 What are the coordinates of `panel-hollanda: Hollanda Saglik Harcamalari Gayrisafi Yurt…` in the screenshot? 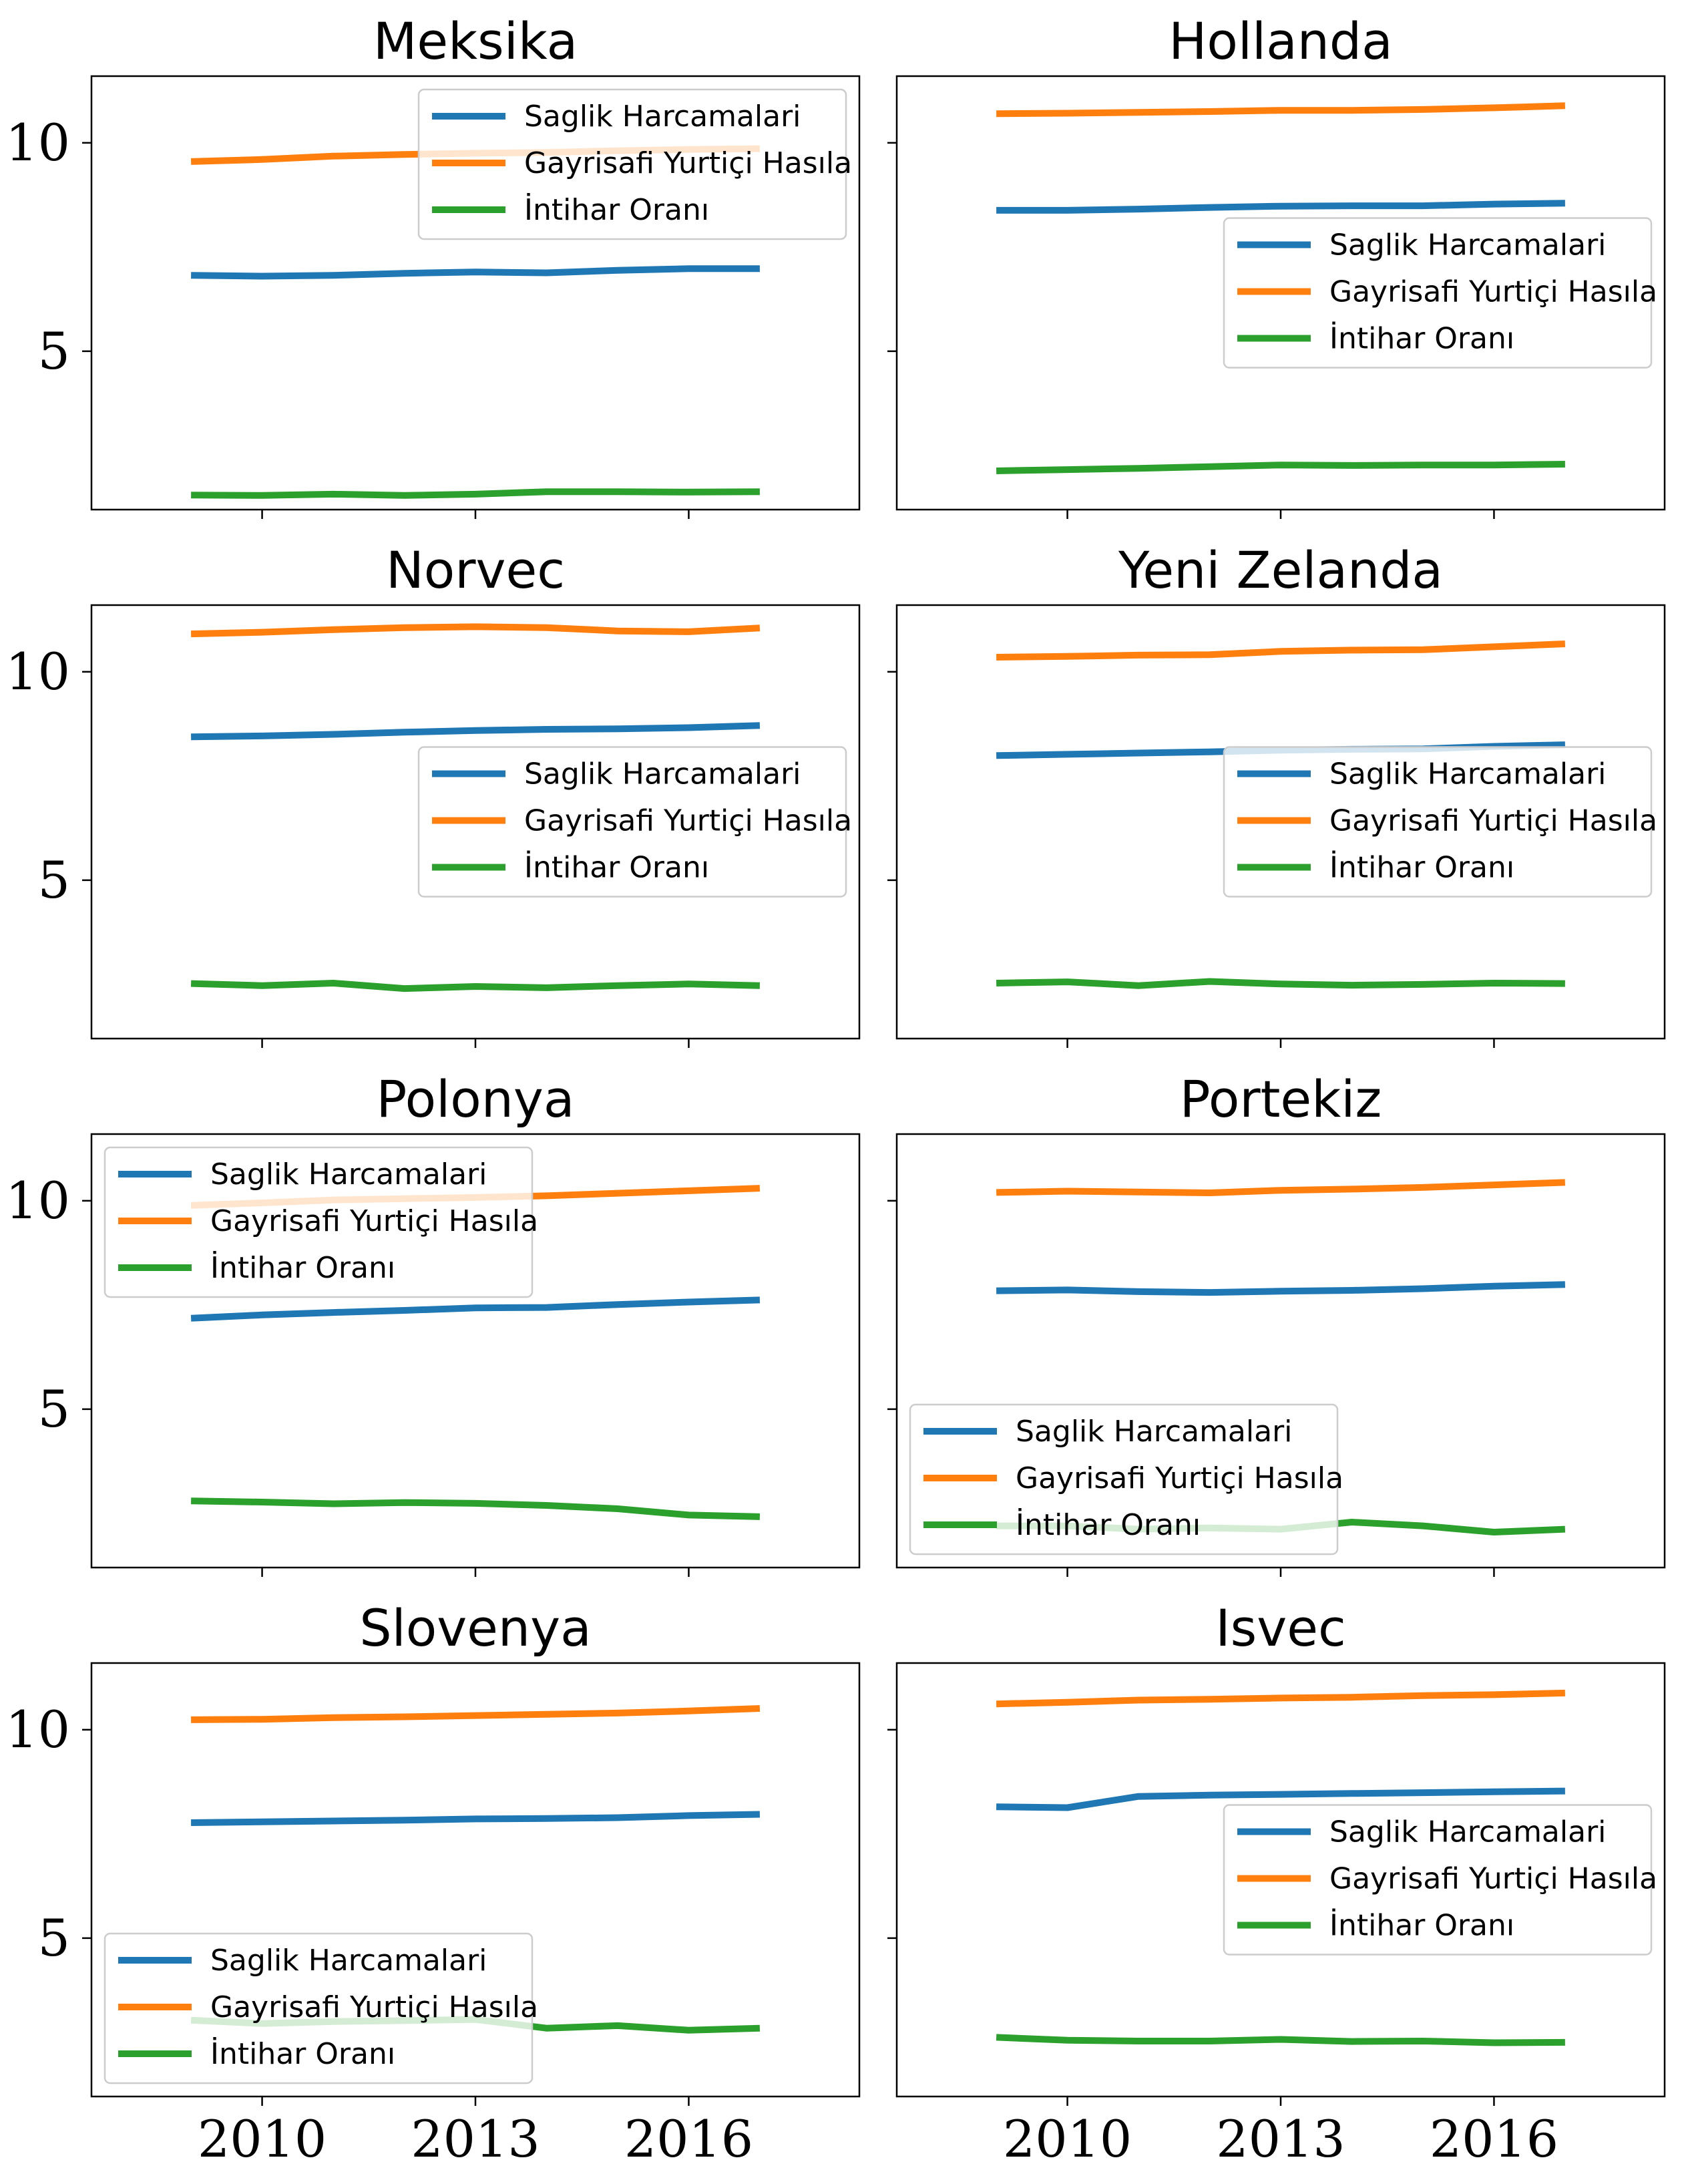 It's located at (1276, 265).